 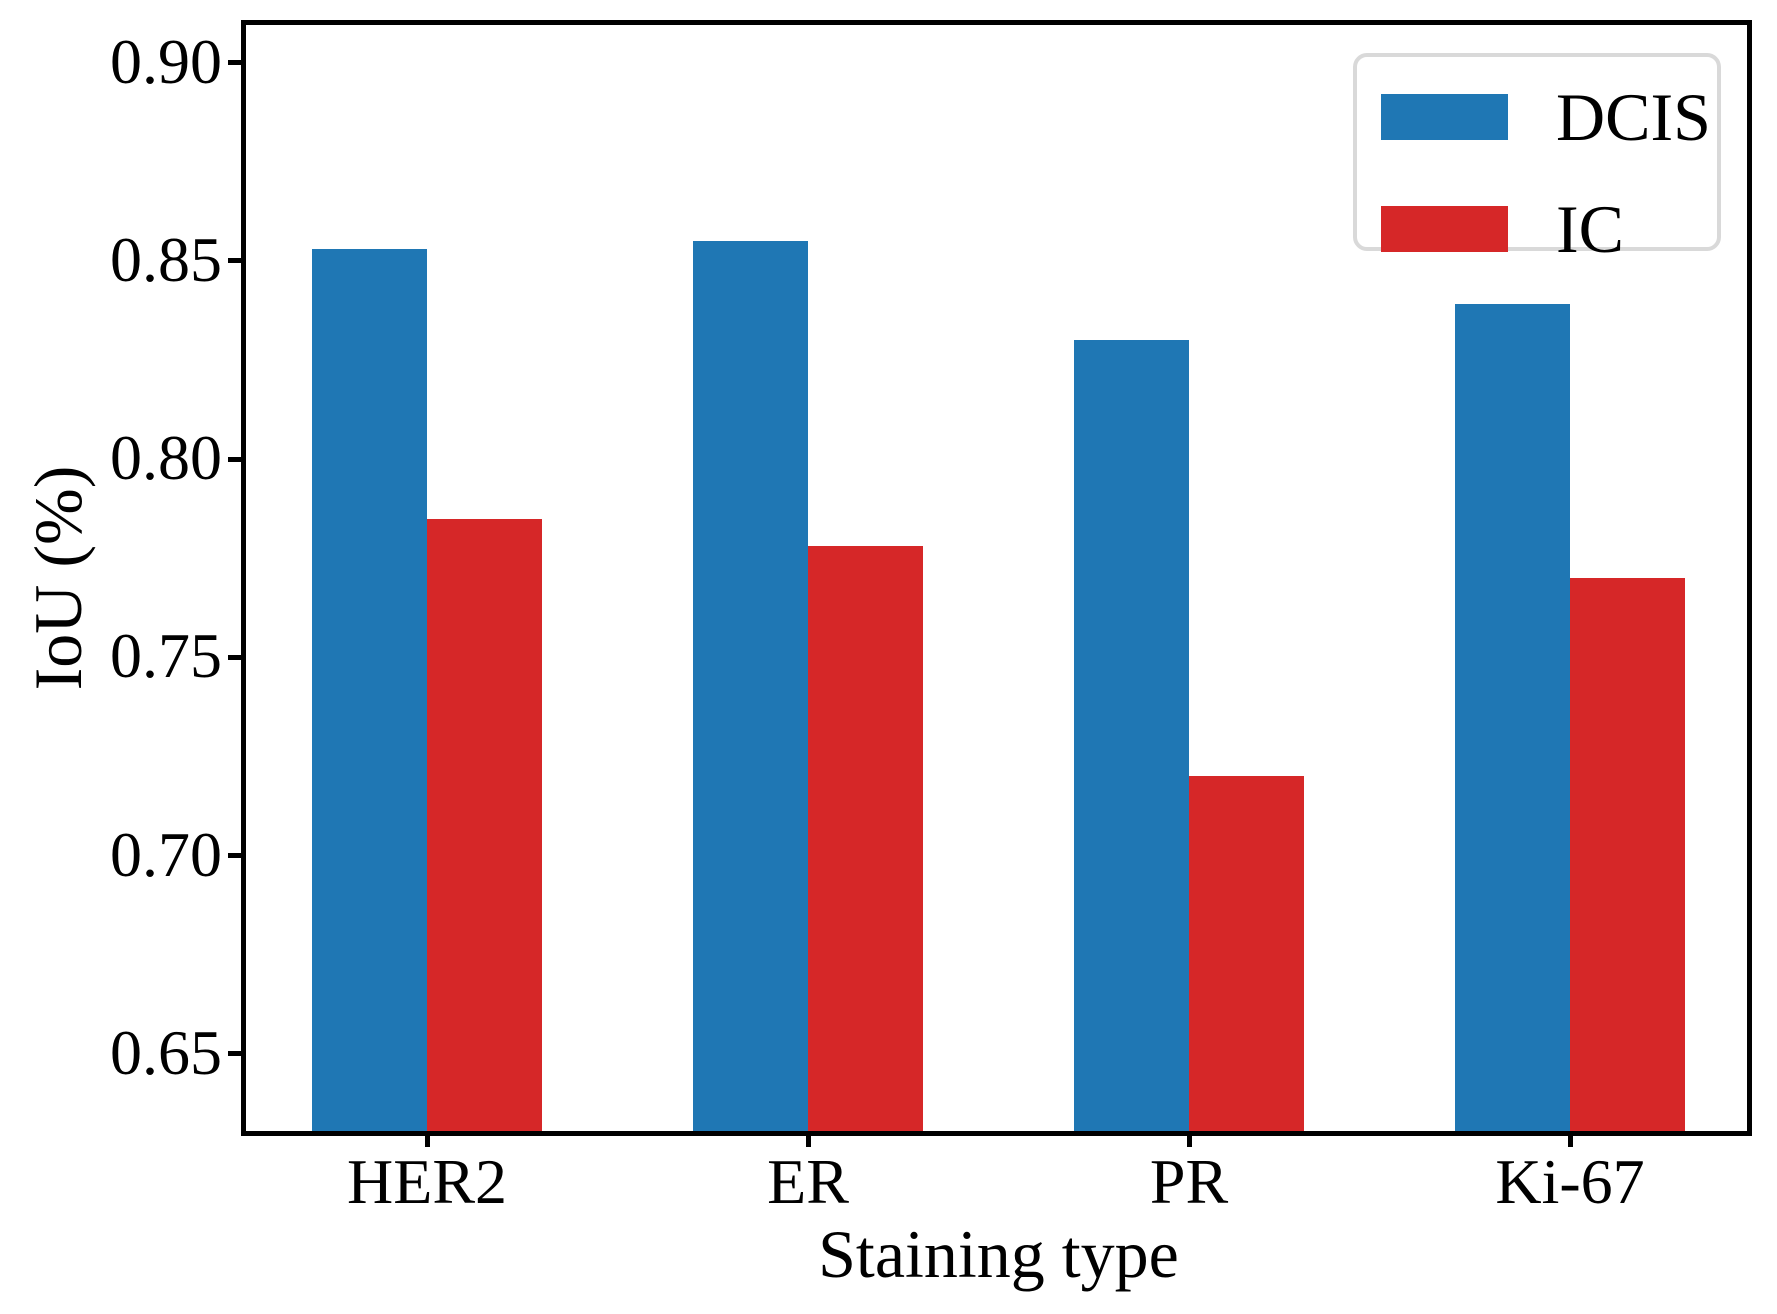 What do you see at coordinates (750, 687) in the screenshot?
I see `bar-dcis-er` at bounding box center [750, 687].